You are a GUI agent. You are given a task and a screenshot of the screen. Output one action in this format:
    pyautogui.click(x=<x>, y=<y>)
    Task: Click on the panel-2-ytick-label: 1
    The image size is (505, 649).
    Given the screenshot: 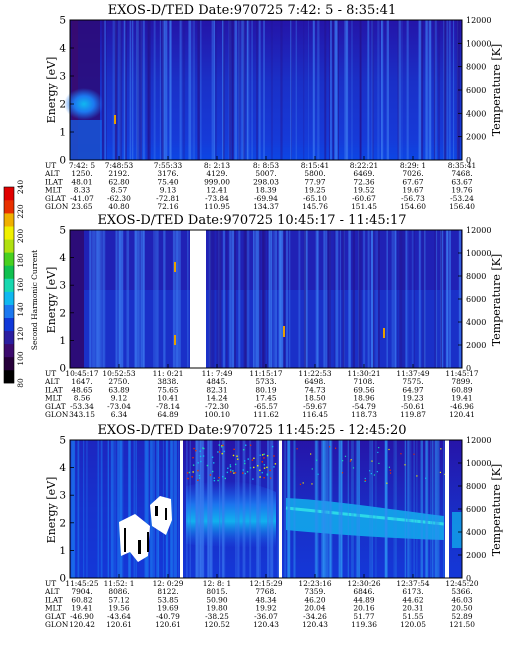 What is the action you would take?
    pyautogui.click(x=62, y=341)
    